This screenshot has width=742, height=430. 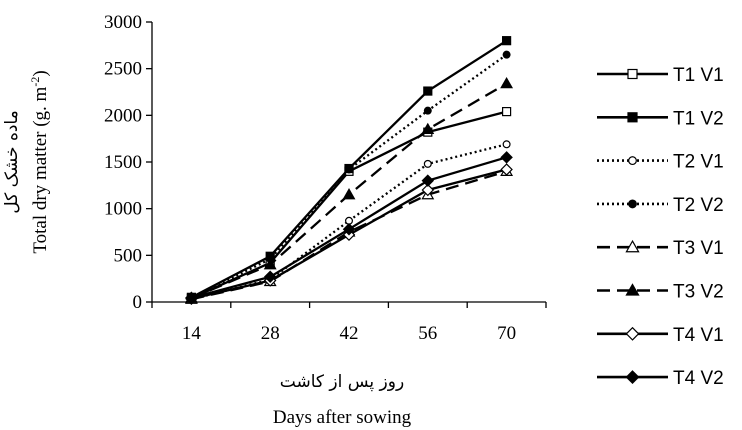 What do you see at coordinates (128, 255) in the screenshot?
I see `y-tick-label: 500` at bounding box center [128, 255].